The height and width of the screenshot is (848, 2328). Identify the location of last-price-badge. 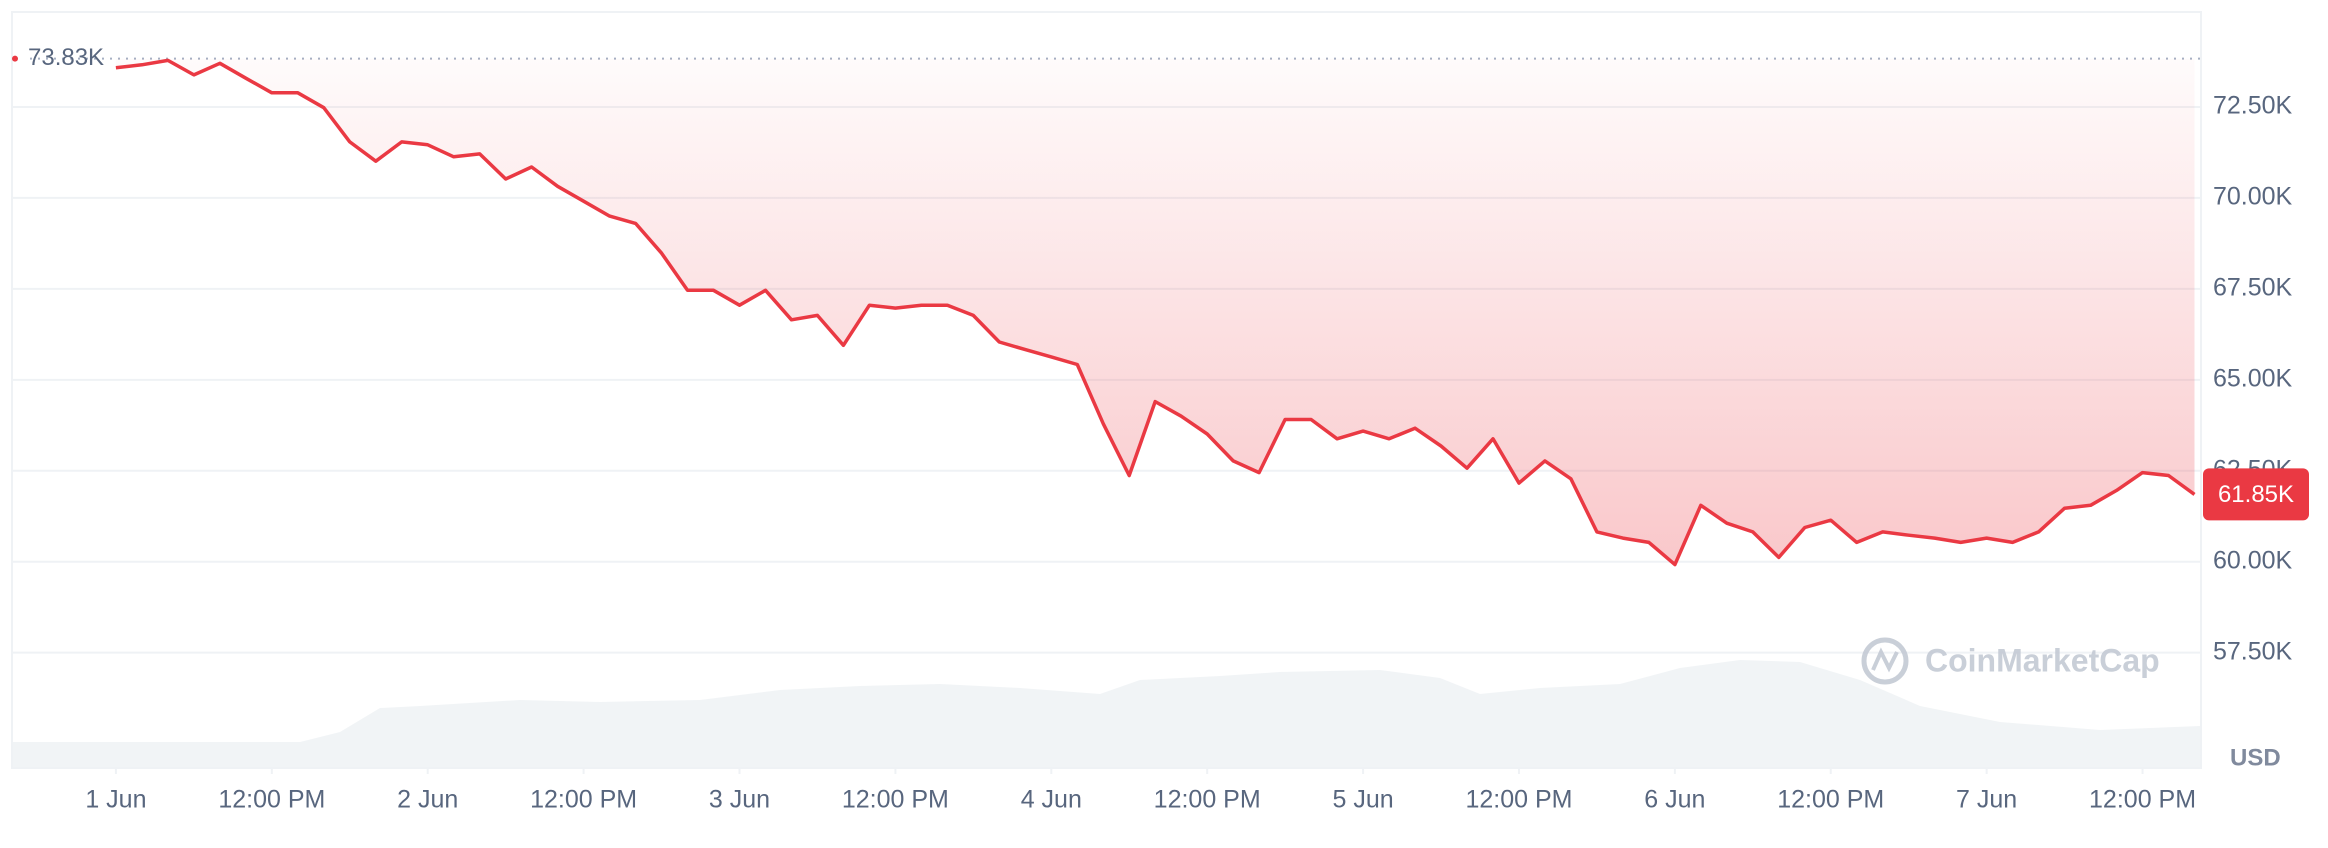
(2256, 494).